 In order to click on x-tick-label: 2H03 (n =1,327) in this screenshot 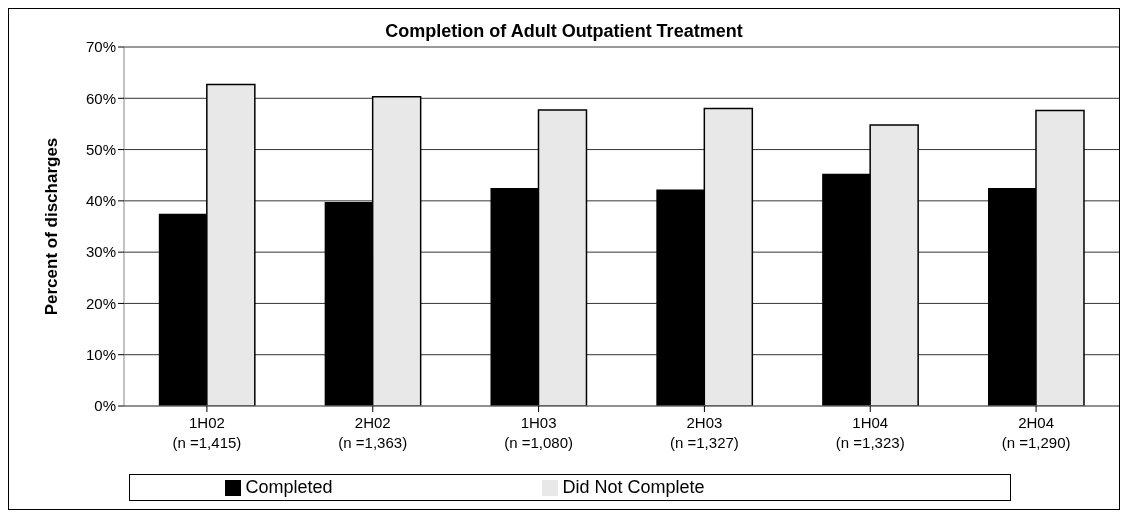, I will do `click(704, 432)`.